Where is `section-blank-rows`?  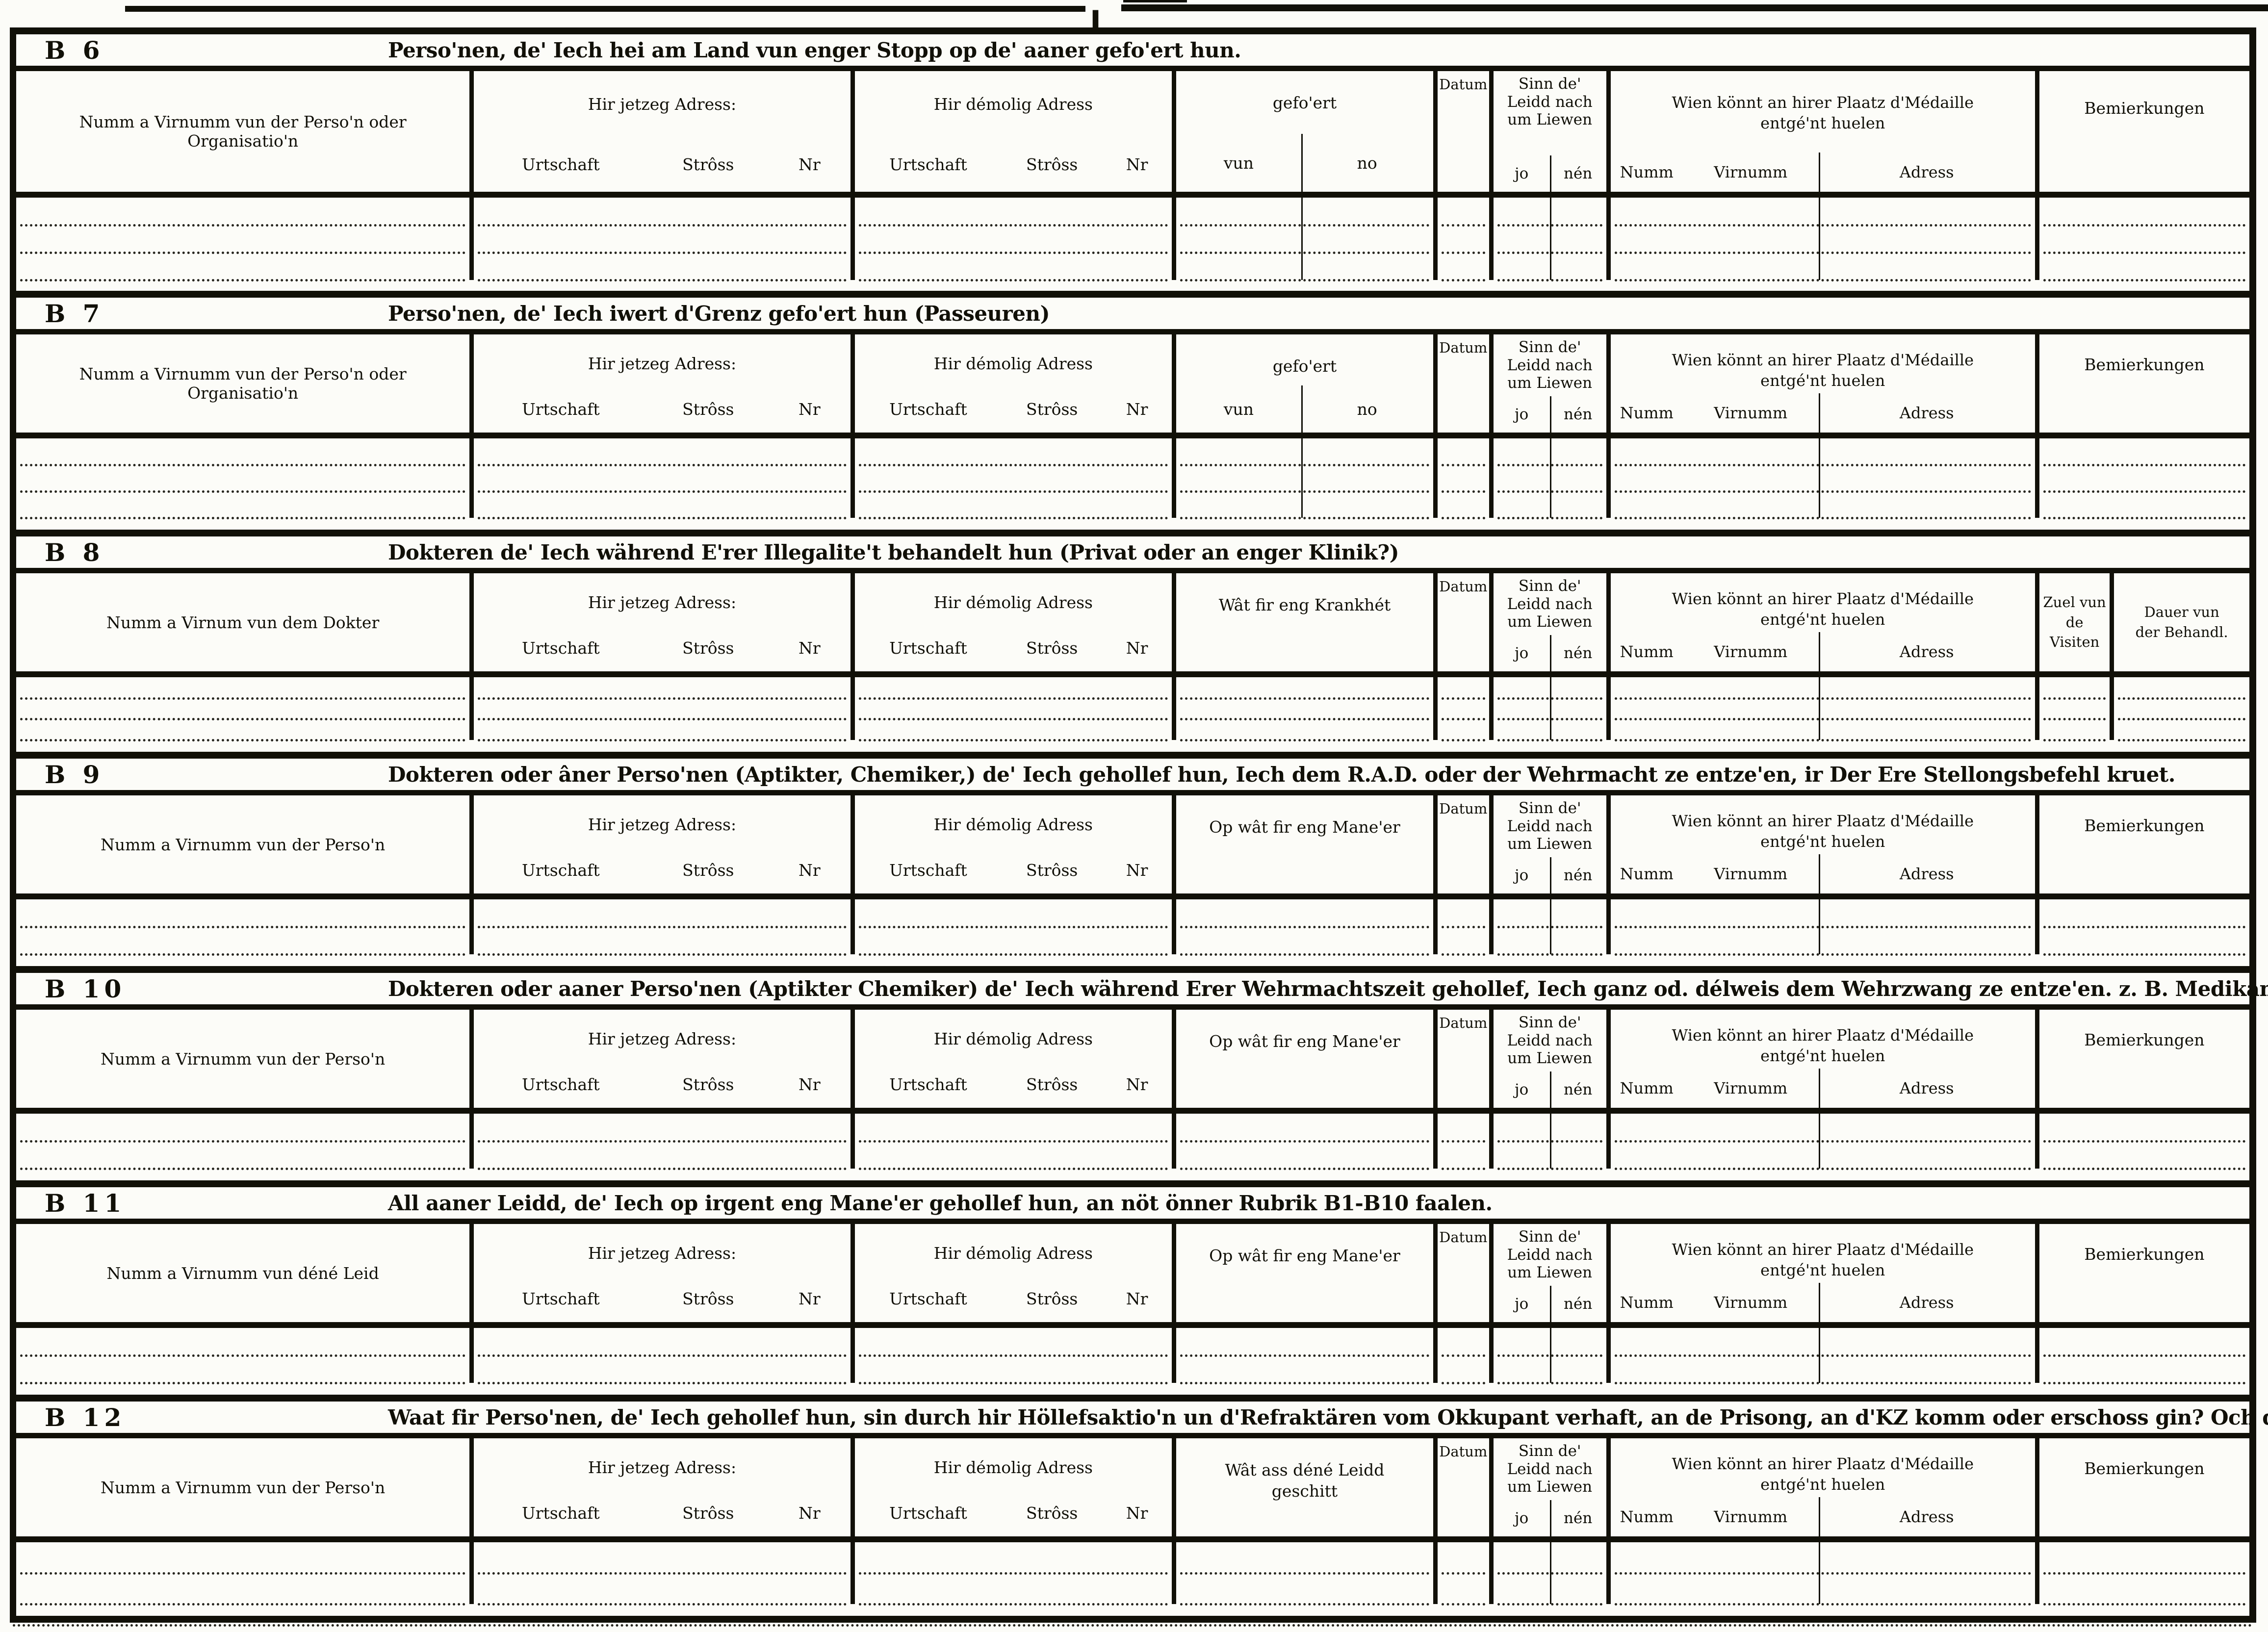
section-blank-rows is located at coordinates (1132, 1147).